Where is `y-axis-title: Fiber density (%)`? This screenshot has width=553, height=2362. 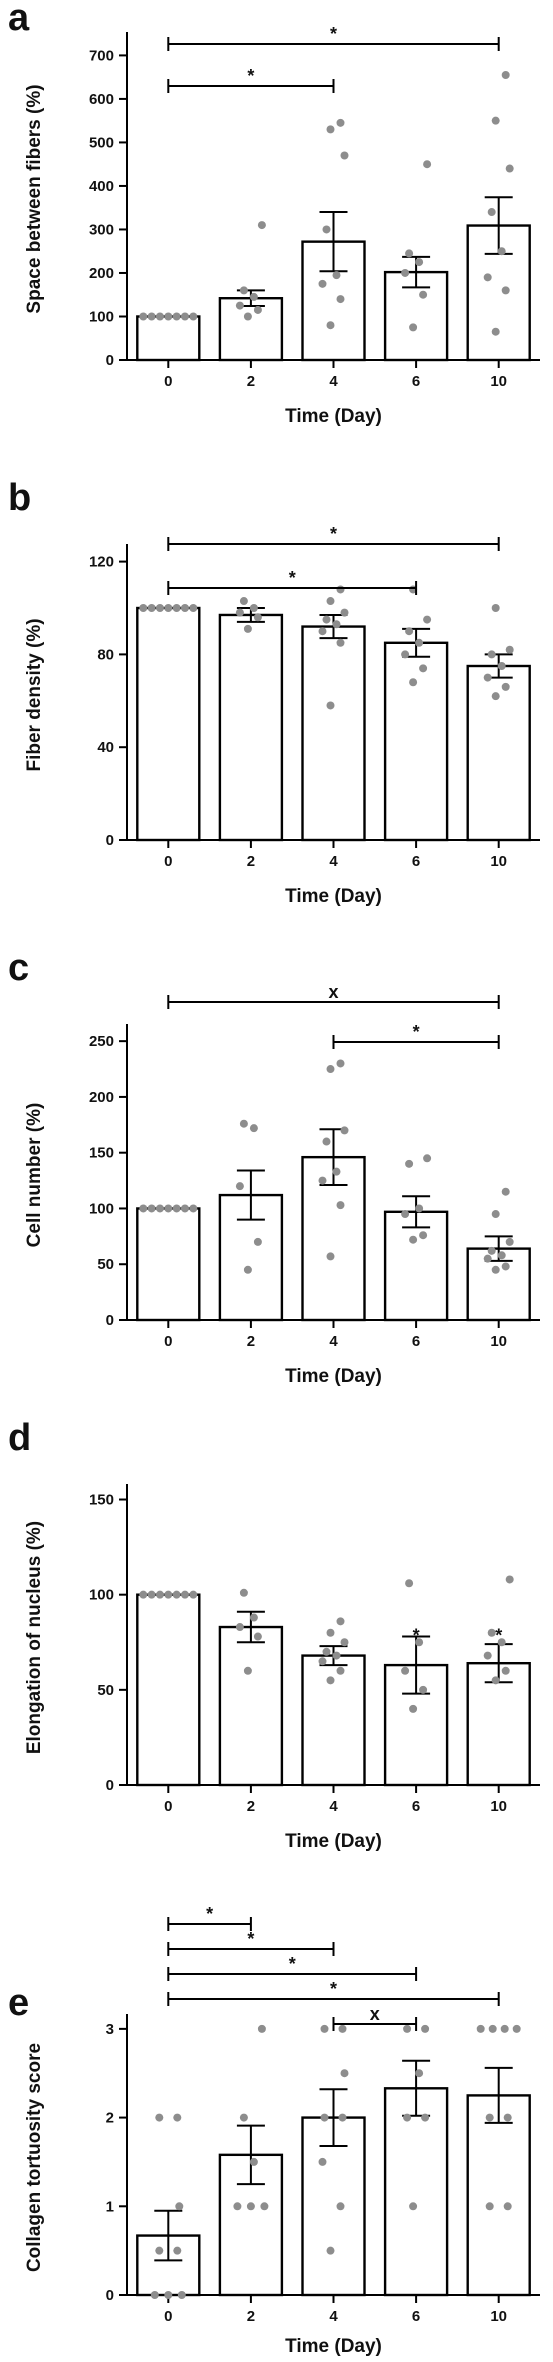 y-axis-title: Fiber density (%) is located at coordinates (34, 694).